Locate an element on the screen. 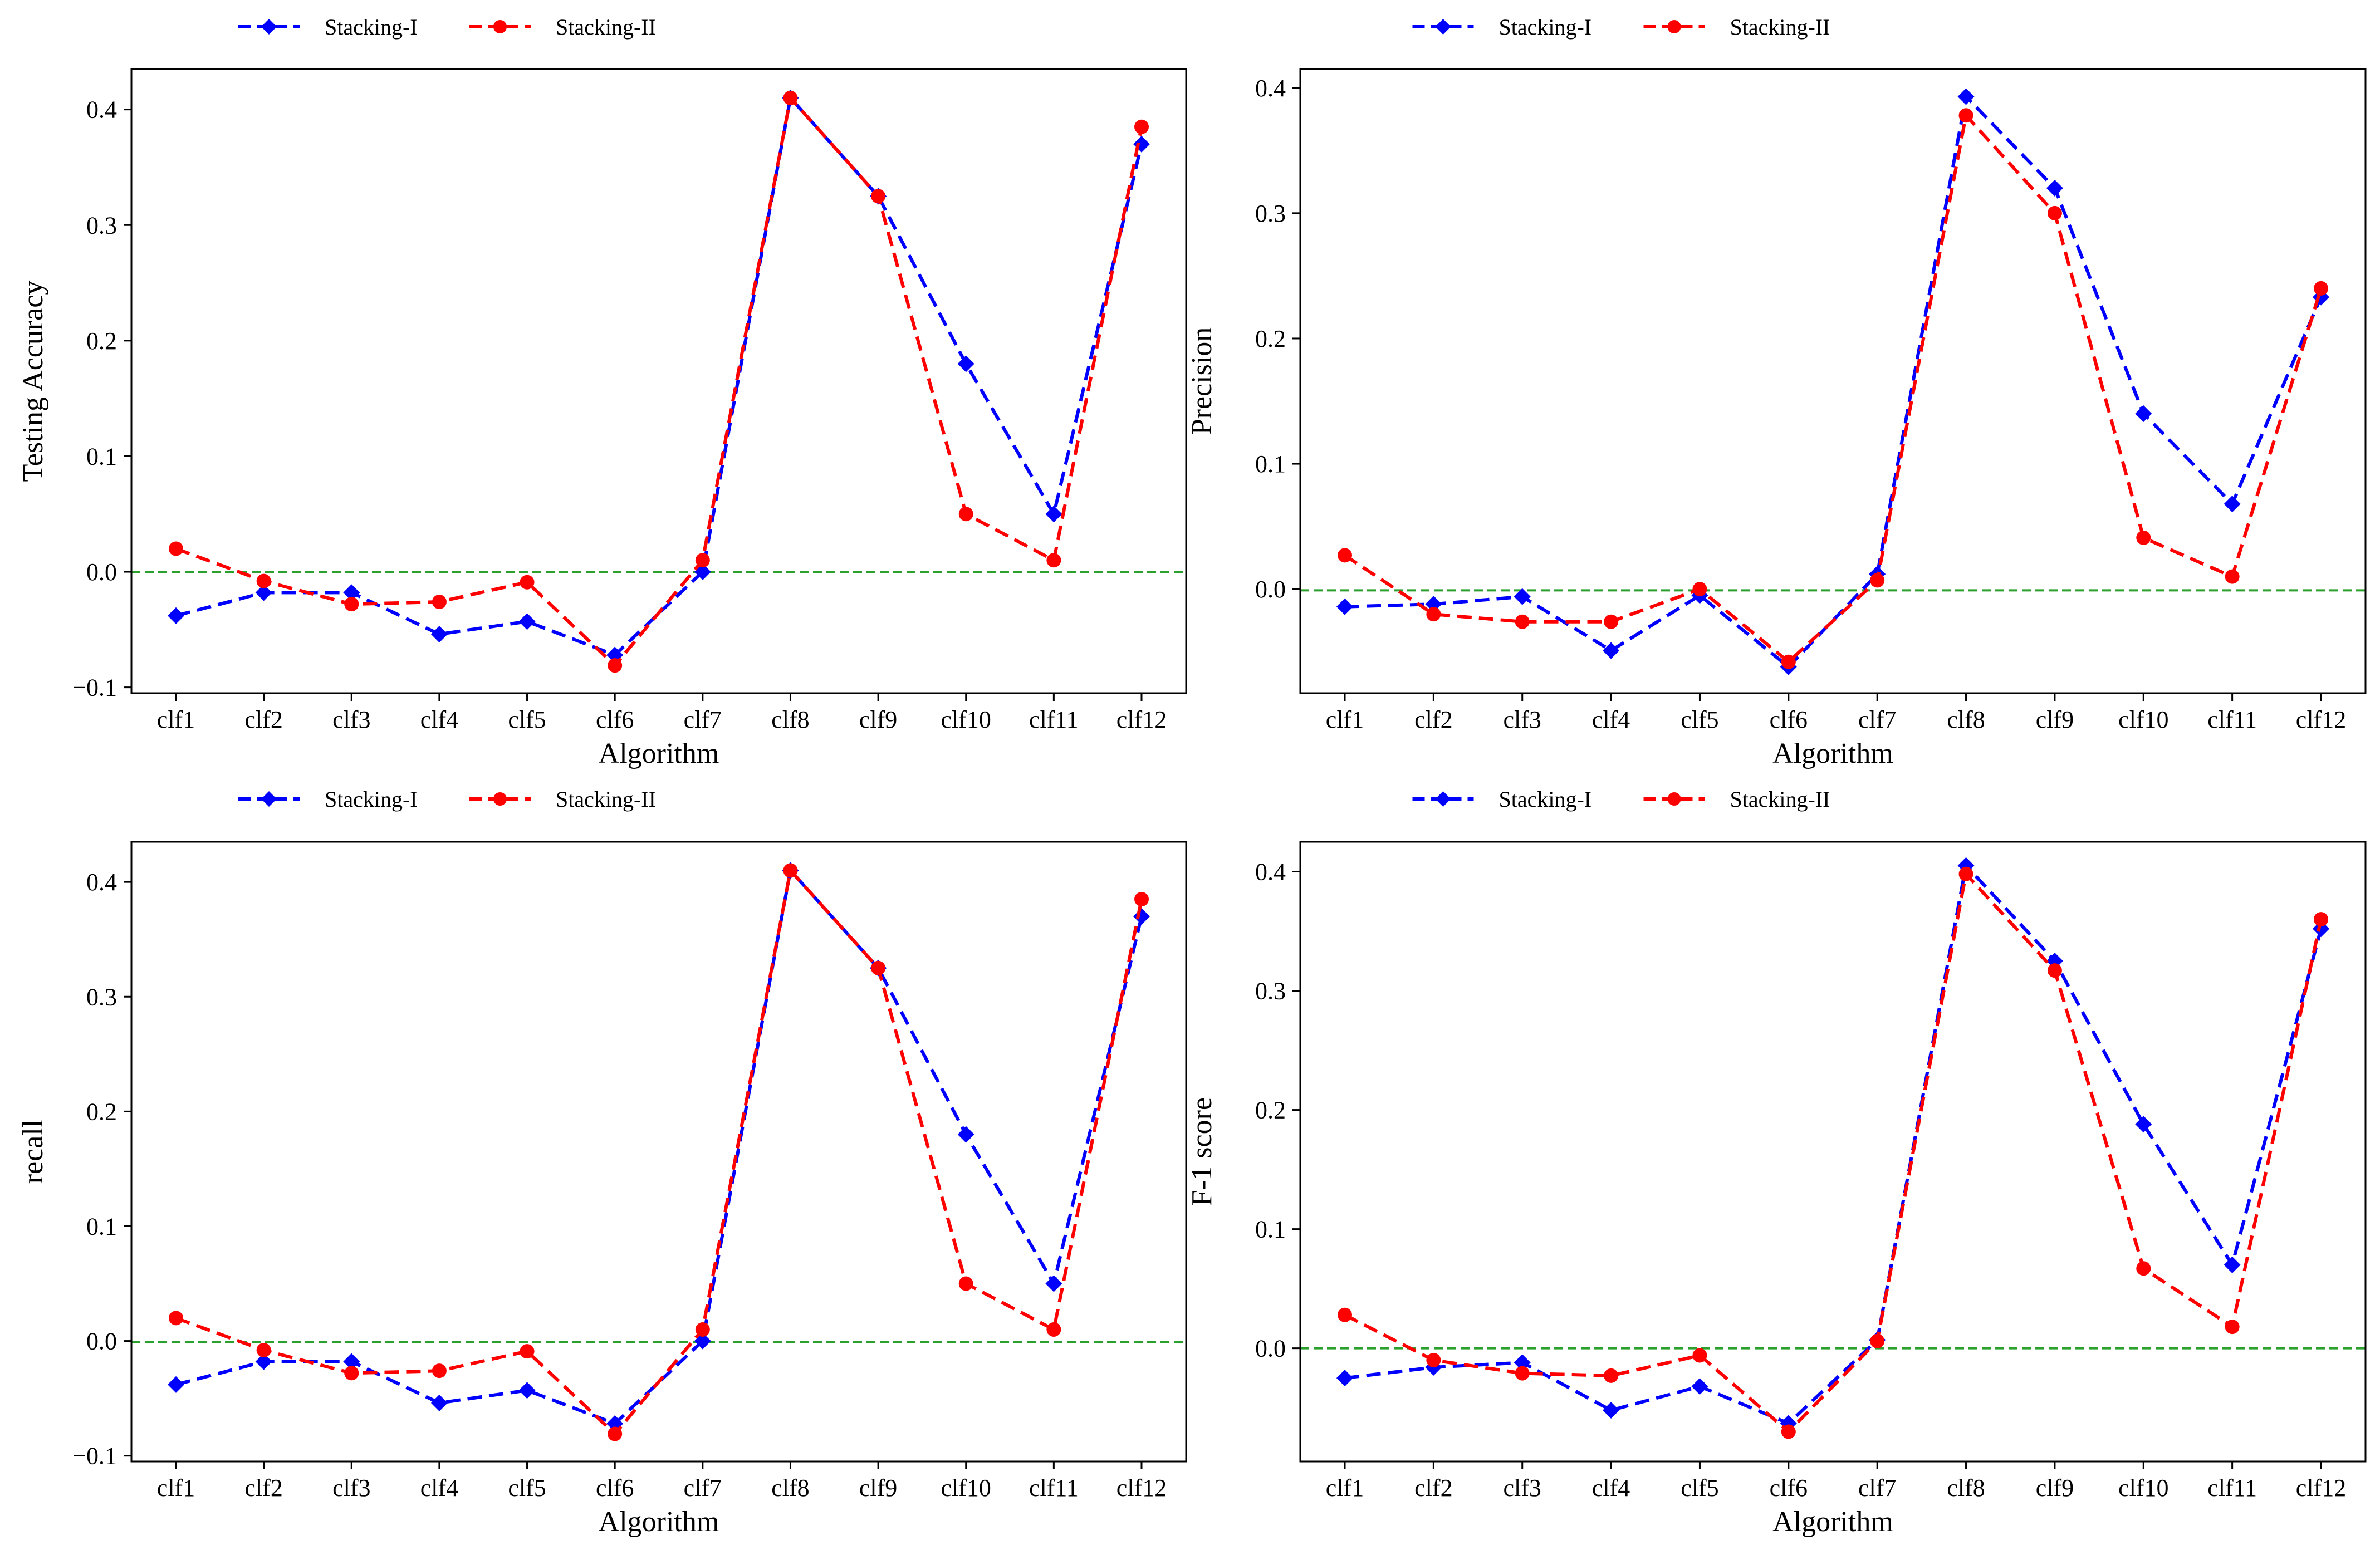  y-axis-title: Testing Accuracy is located at coordinates (33, 381).